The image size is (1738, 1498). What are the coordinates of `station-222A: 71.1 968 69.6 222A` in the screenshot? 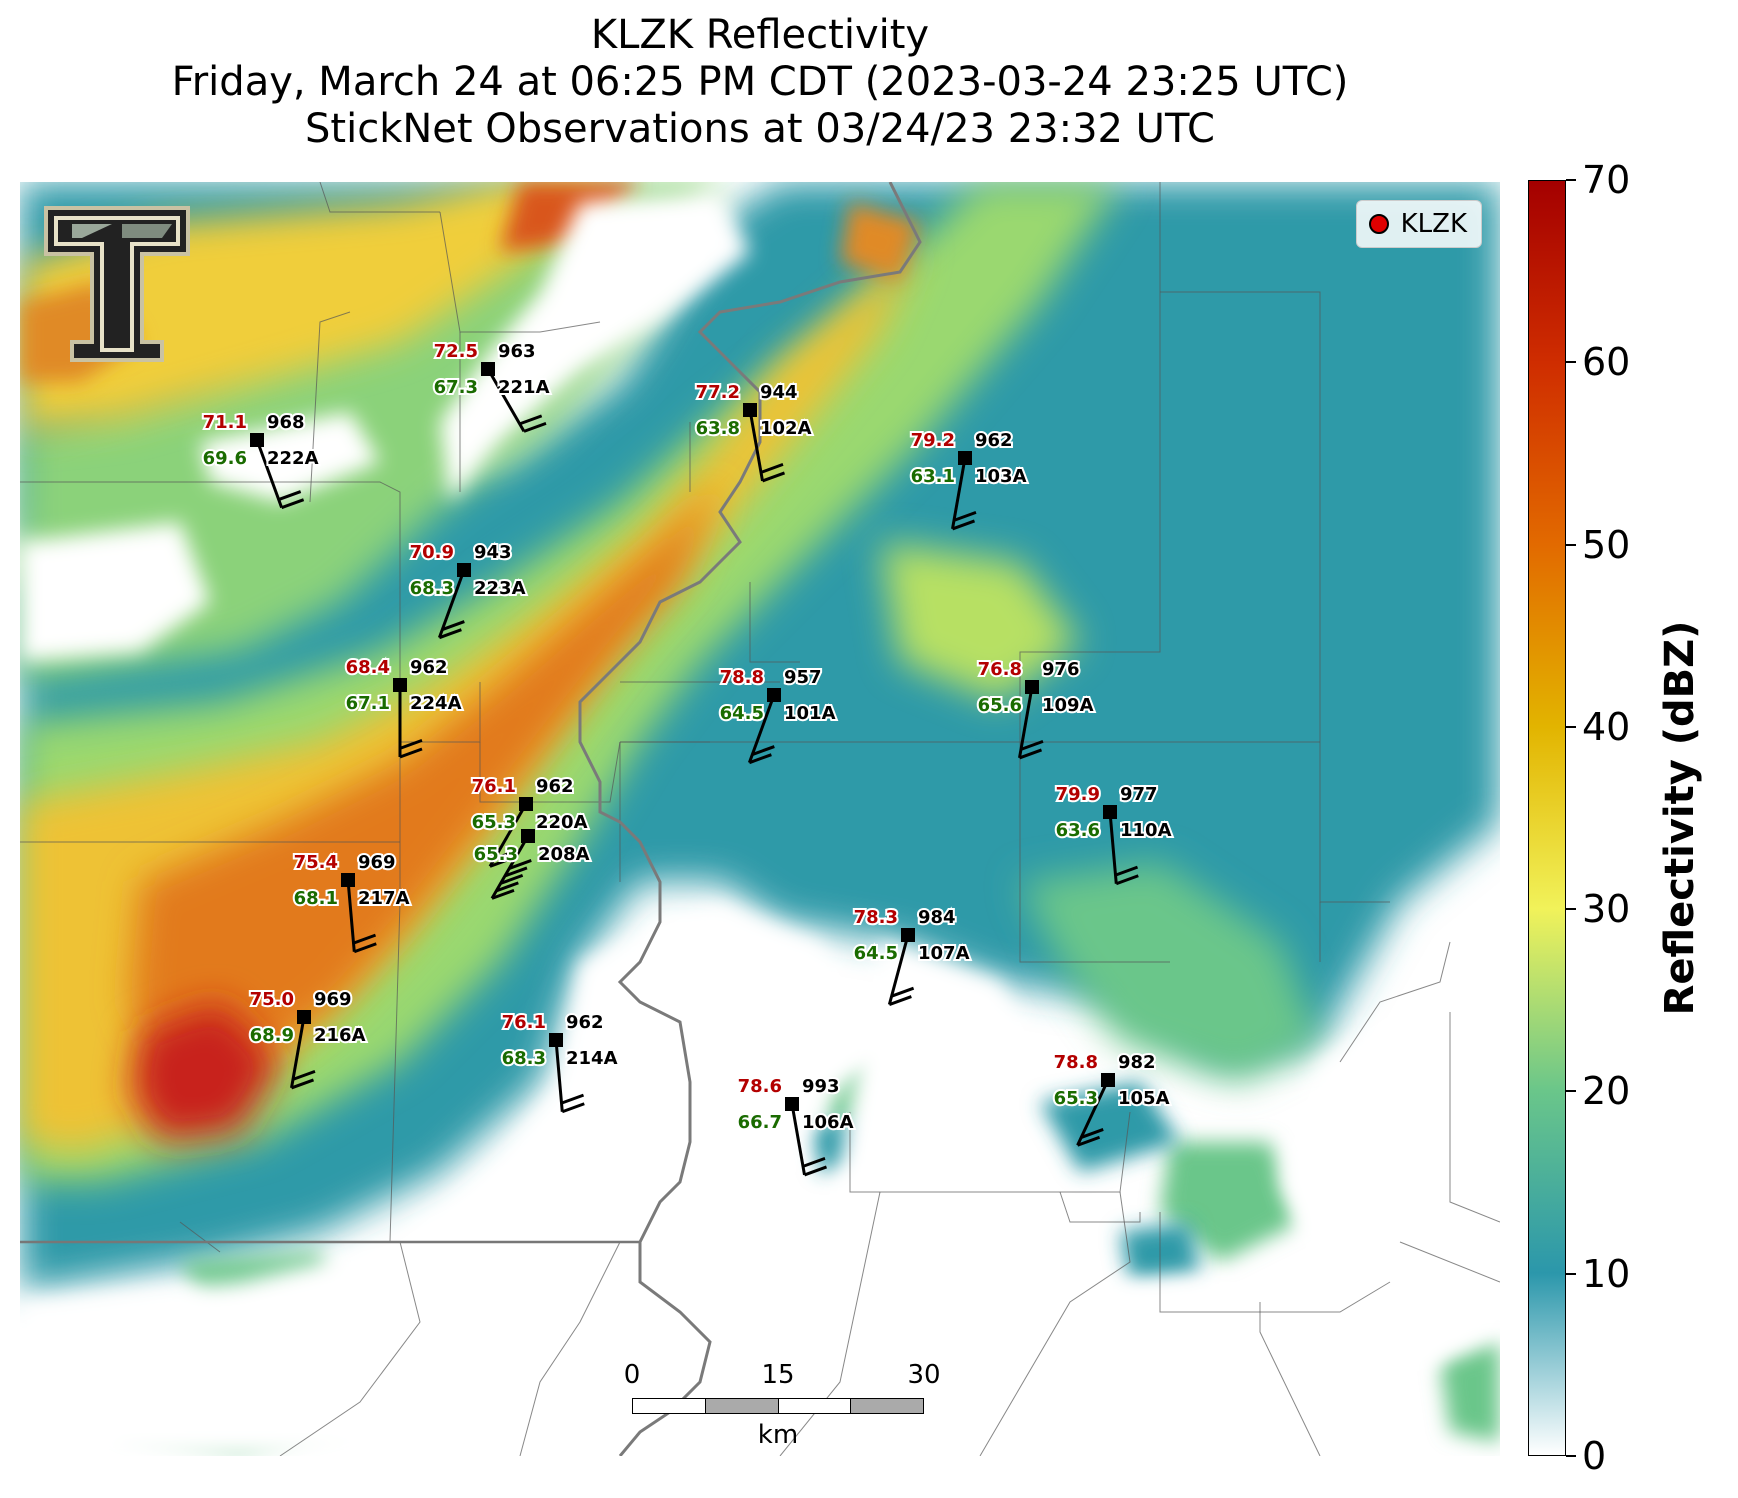 It's located at (261, 460).